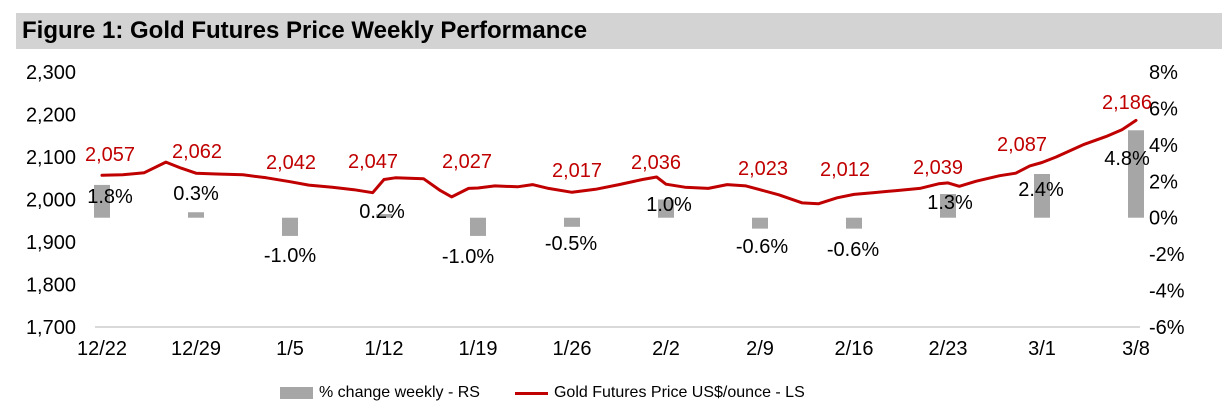  I want to click on price-data-label: 2,047, so click(373, 162).